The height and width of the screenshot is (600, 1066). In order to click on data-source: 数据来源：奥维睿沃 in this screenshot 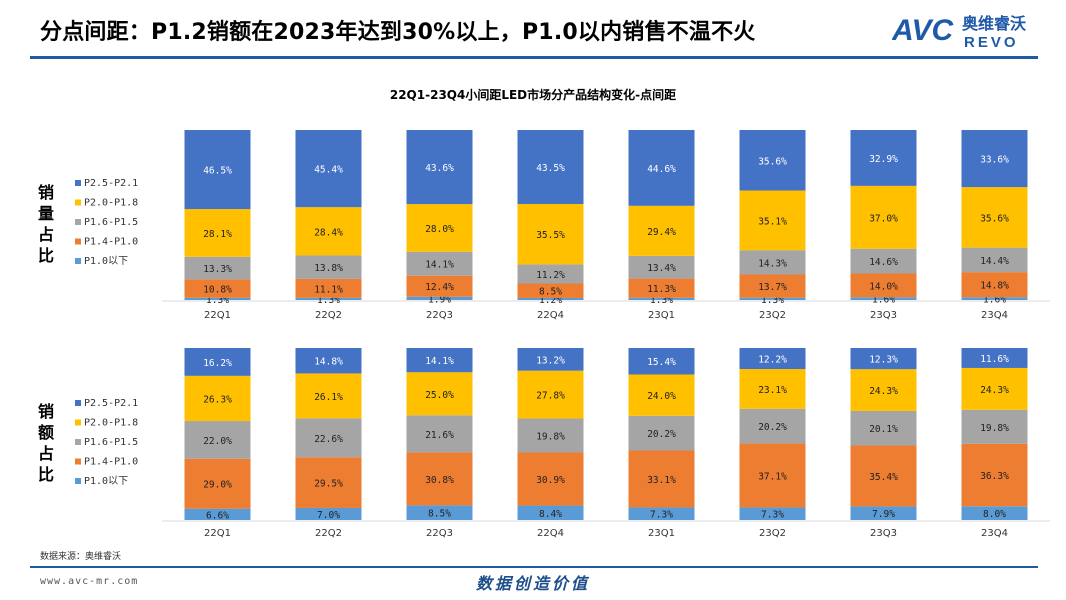, I will do `click(81, 557)`.